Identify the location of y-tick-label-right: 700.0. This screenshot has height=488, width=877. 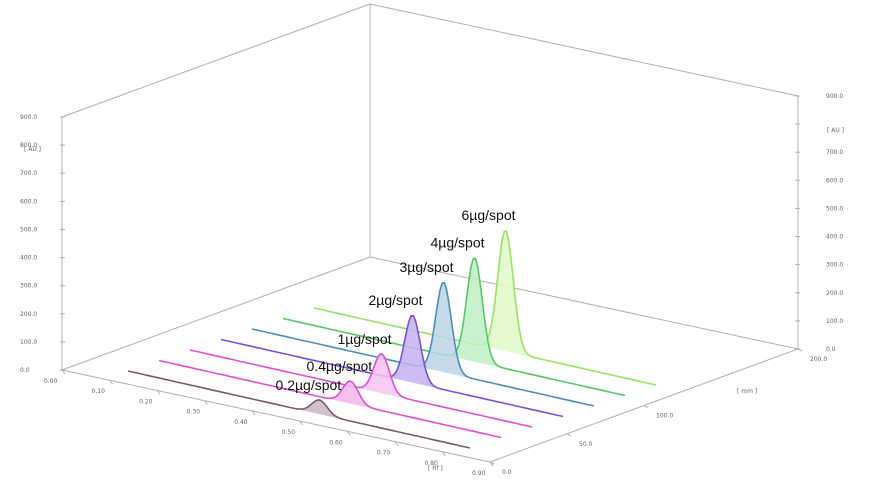
(834, 152).